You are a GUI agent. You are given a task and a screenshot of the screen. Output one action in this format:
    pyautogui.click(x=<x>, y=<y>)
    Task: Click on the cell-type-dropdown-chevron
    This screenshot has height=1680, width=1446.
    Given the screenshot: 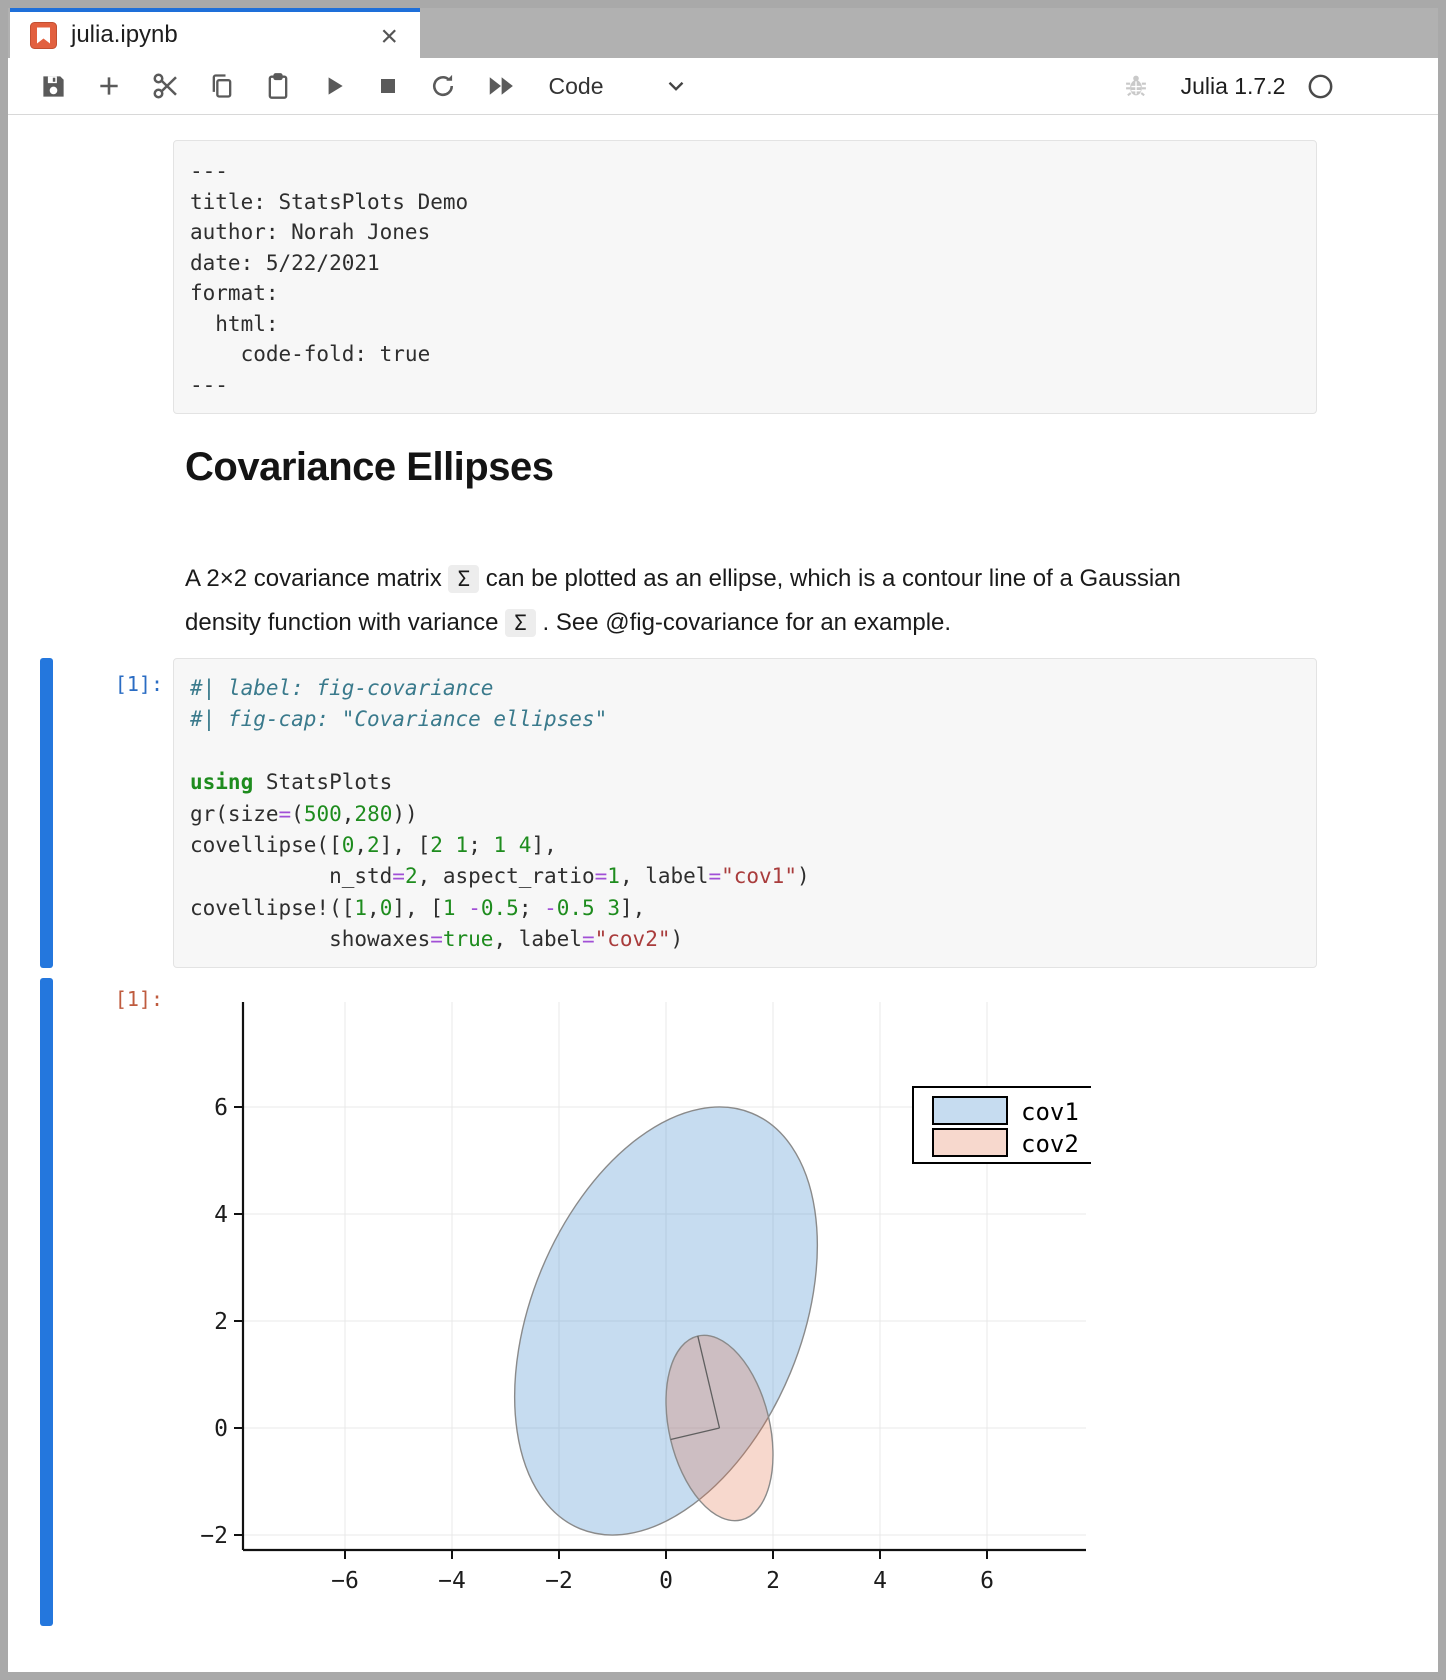 What is the action you would take?
    pyautogui.click(x=676, y=86)
    